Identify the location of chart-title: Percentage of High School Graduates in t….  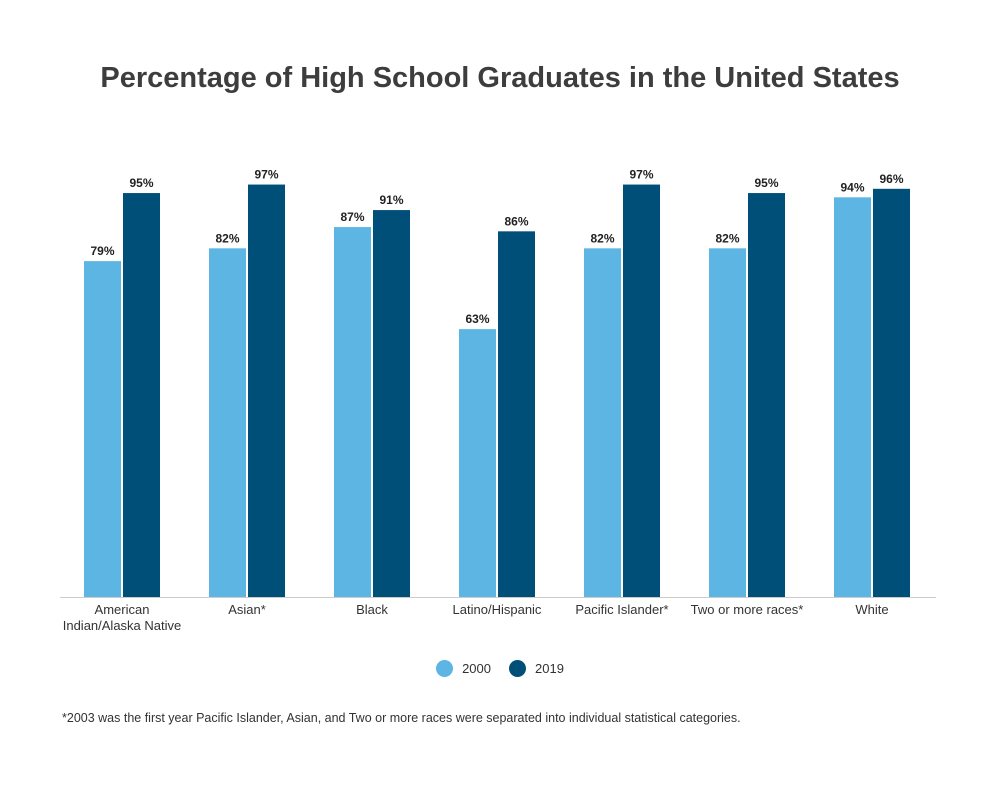
(500, 78).